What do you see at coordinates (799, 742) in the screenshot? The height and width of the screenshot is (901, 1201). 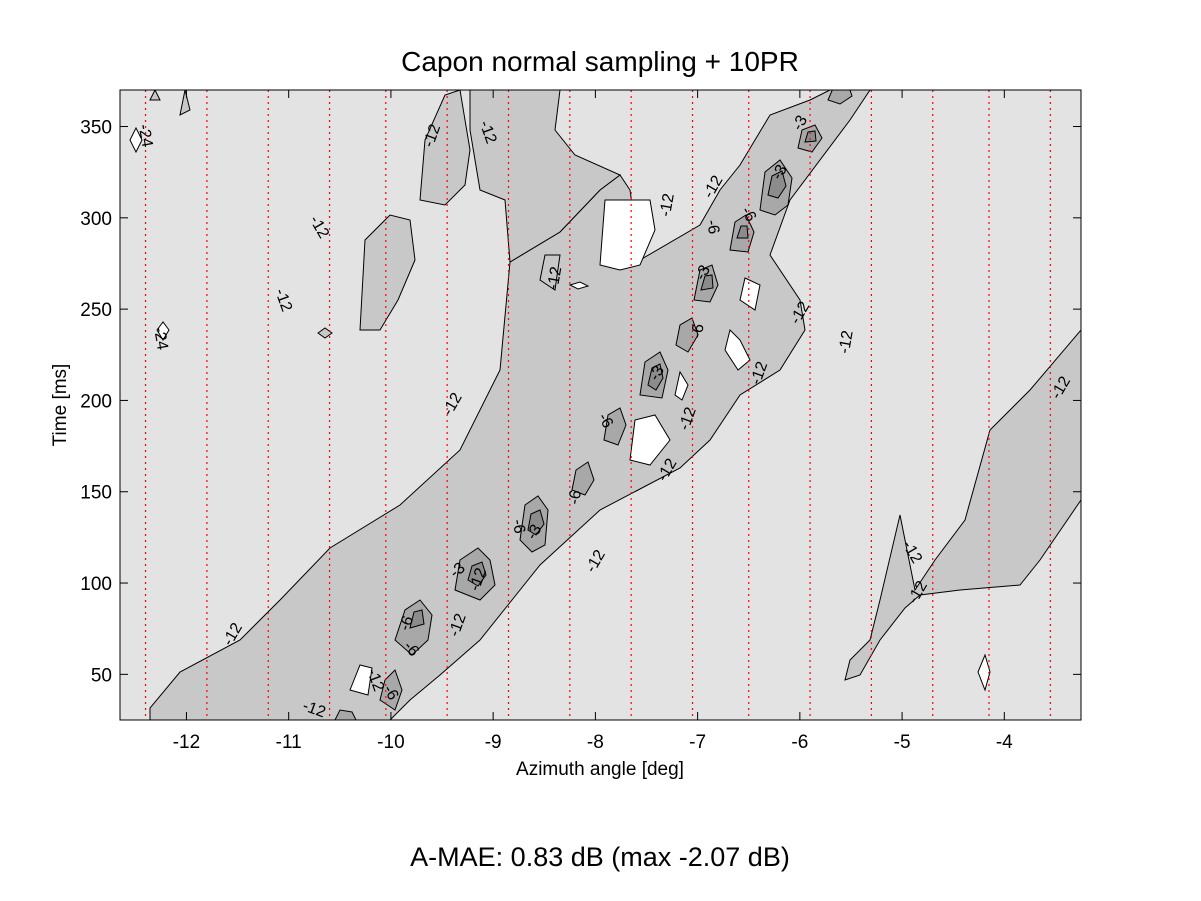 I see `x-tick-label: -6` at bounding box center [799, 742].